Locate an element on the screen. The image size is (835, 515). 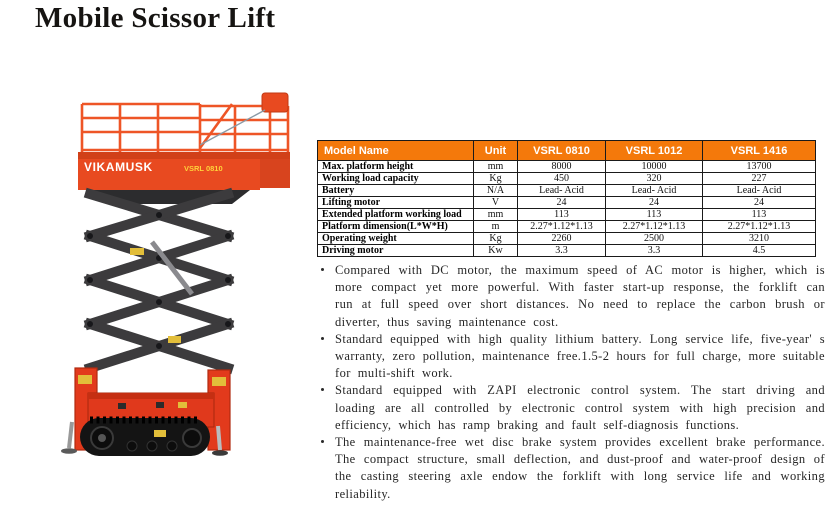
page-title: Mobile Scissor Lift is located at coordinates (155, 18).